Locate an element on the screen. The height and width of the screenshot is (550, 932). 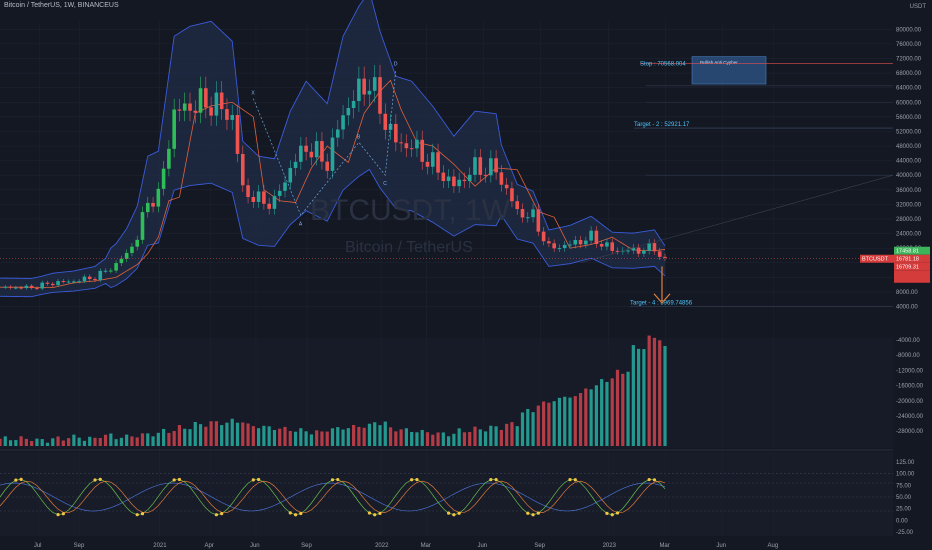
time-tick-label: 2022 is located at coordinates (382, 546).